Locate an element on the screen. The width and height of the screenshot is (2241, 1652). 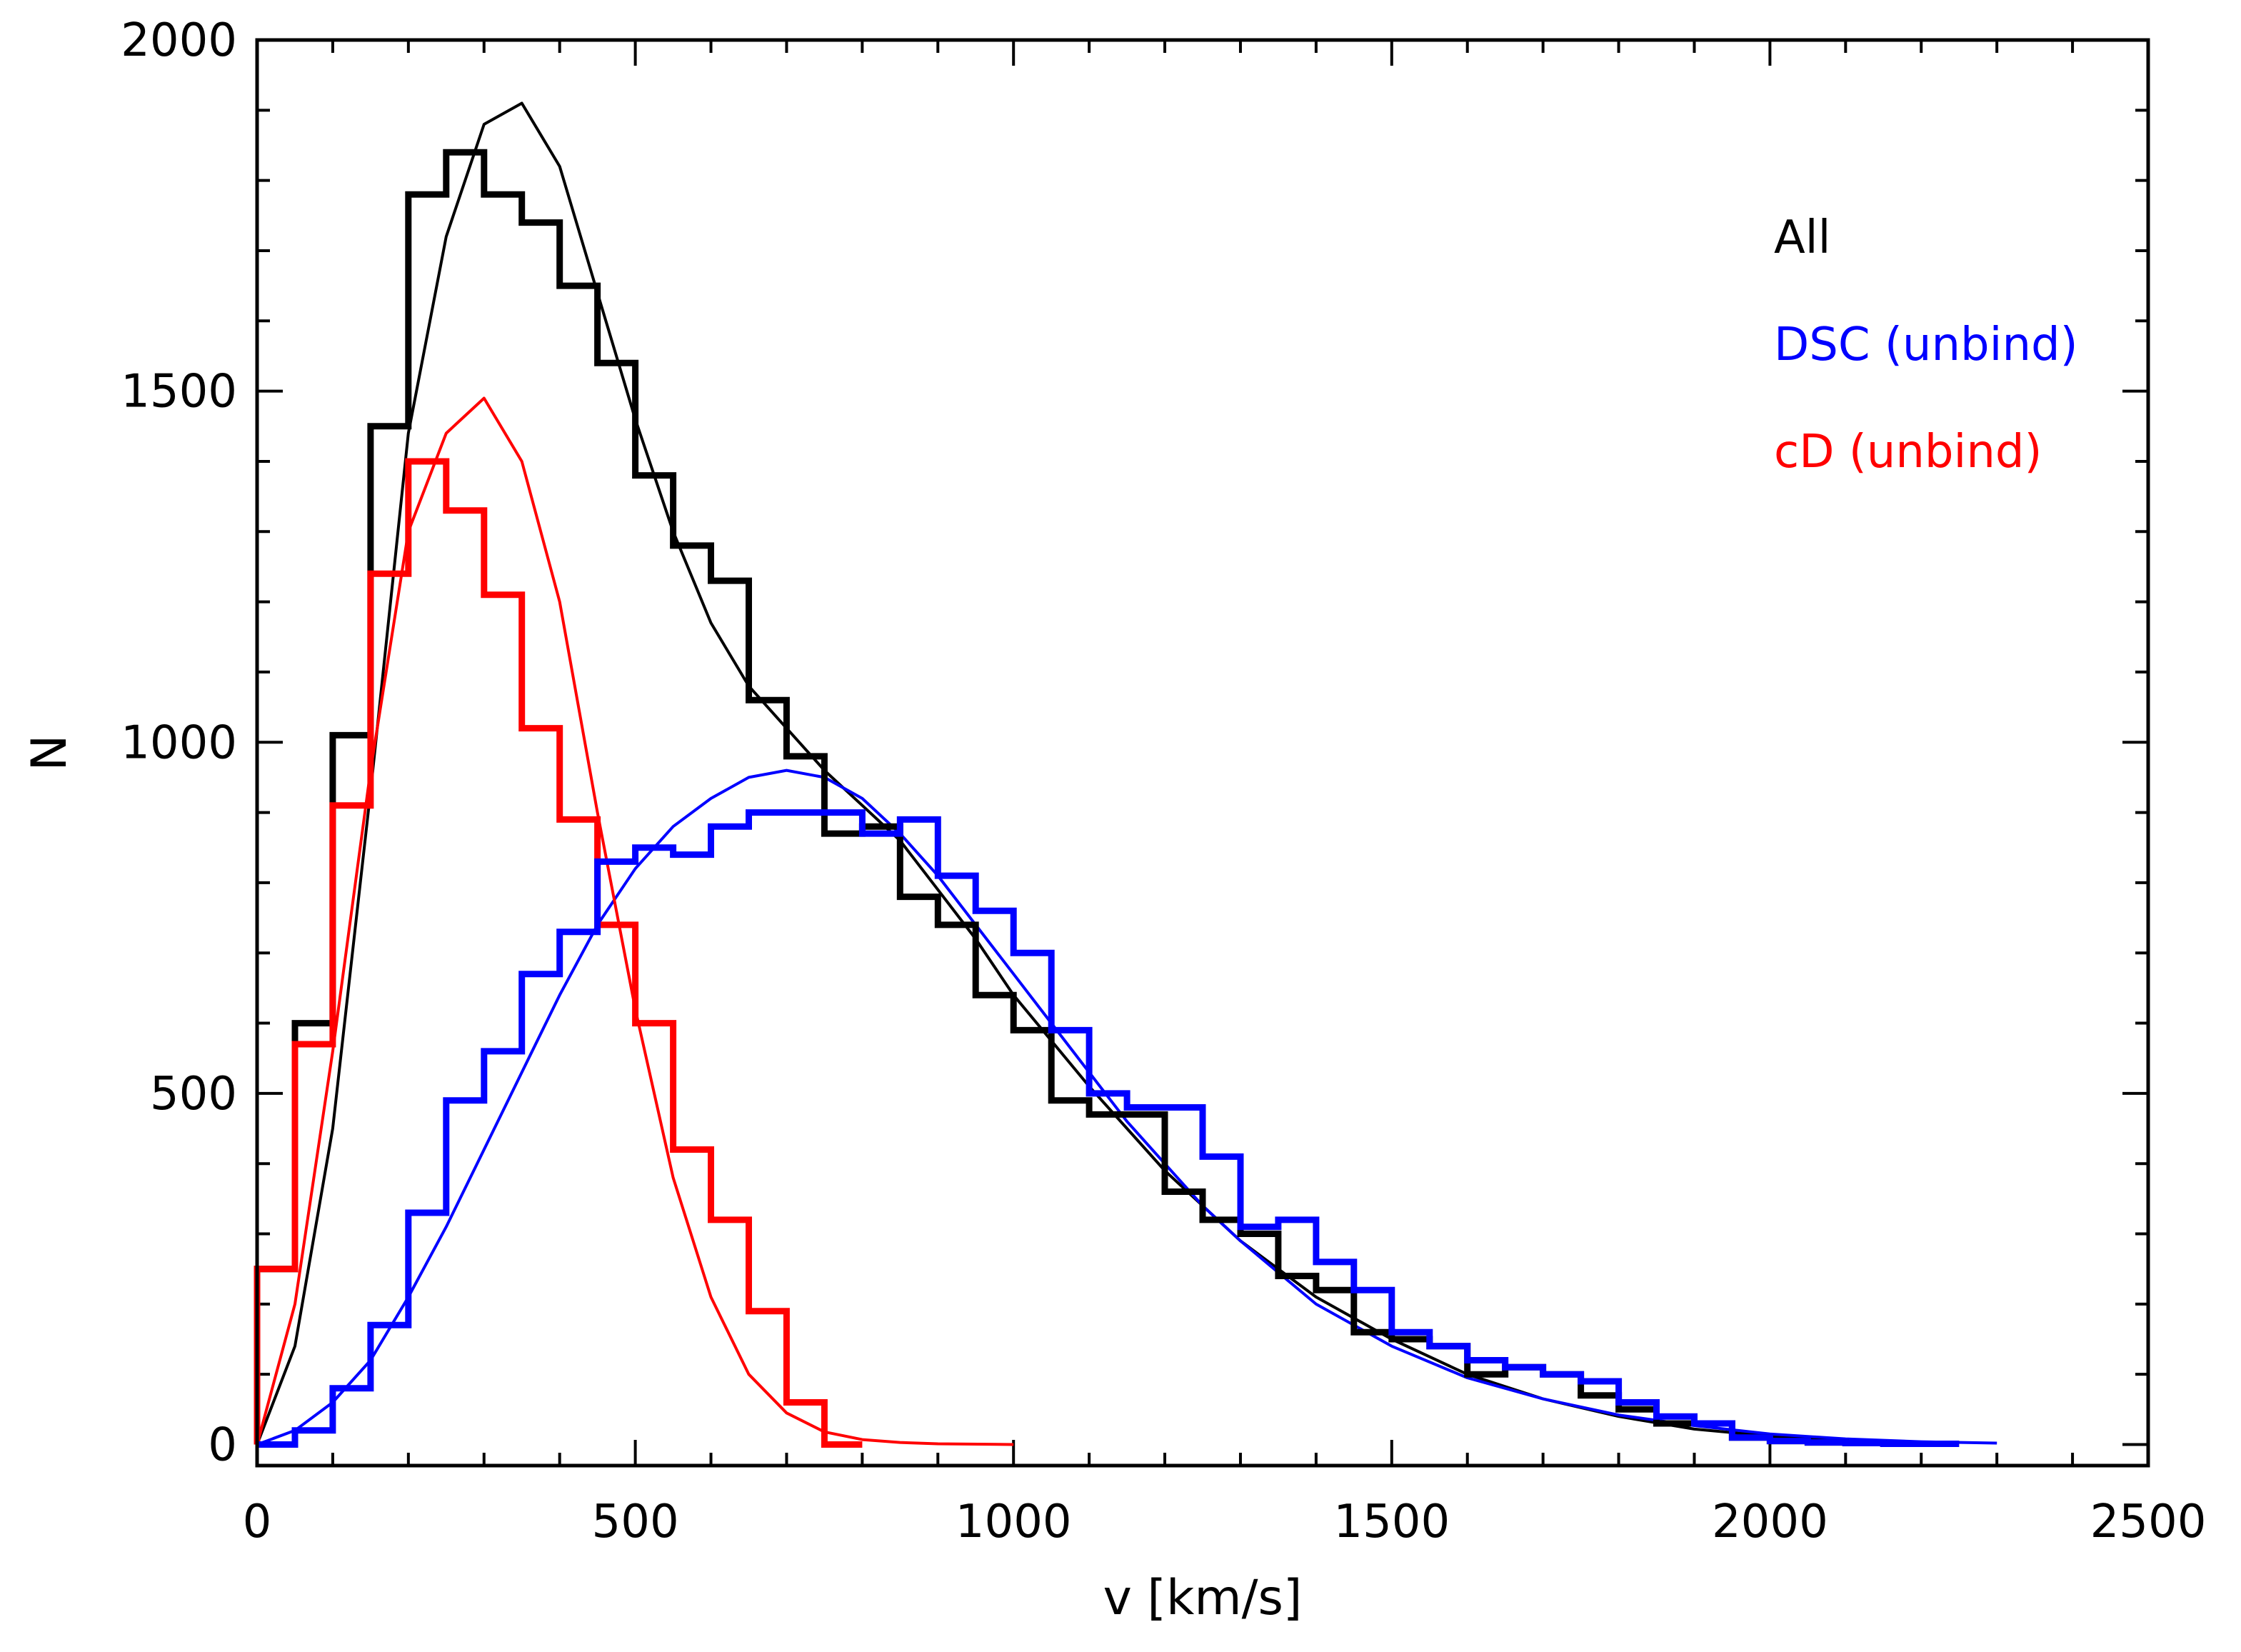
y-tick-label: 1500 is located at coordinates (179, 392).